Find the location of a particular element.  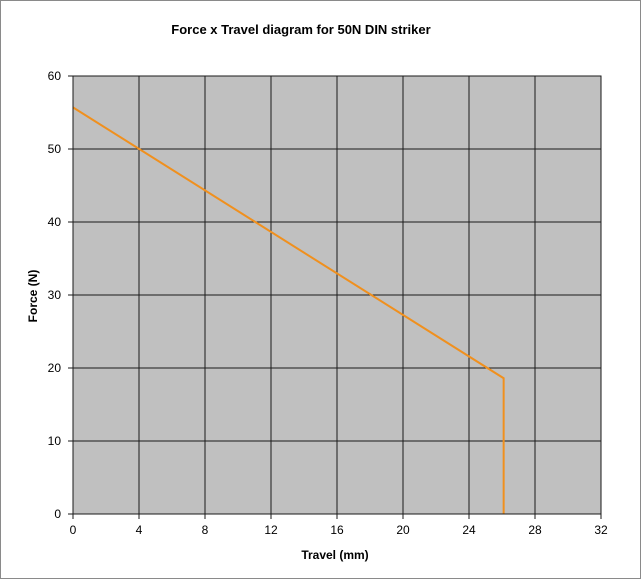

y-axis-label: Force (N) is located at coordinates (33, 296).